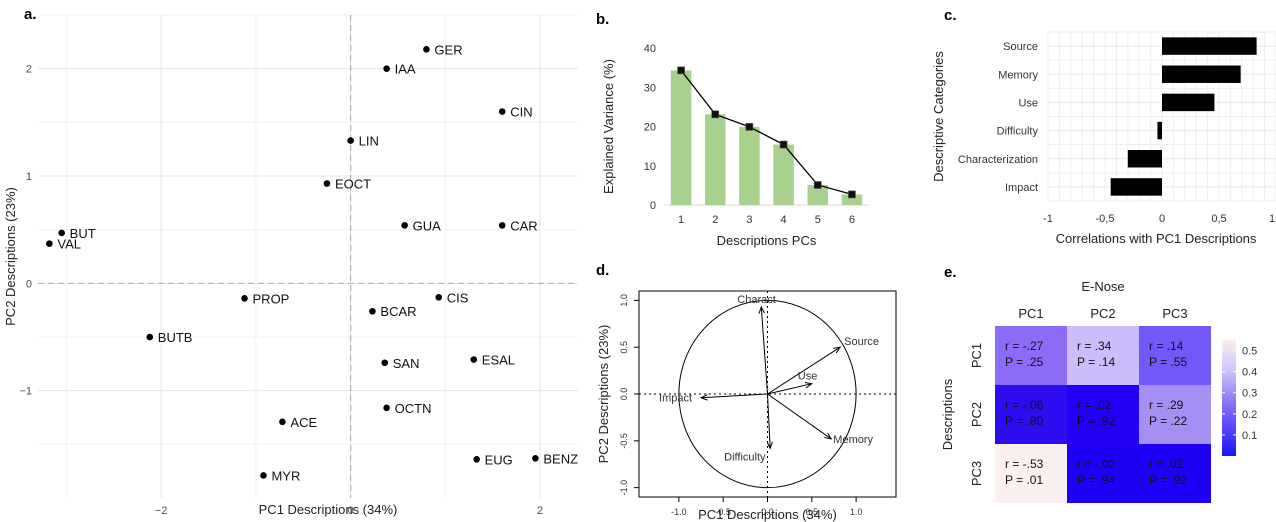 This screenshot has height=522, width=1276. Describe the element at coordinates (650, 88) in the screenshot. I see `y-tick-label: 30` at that location.